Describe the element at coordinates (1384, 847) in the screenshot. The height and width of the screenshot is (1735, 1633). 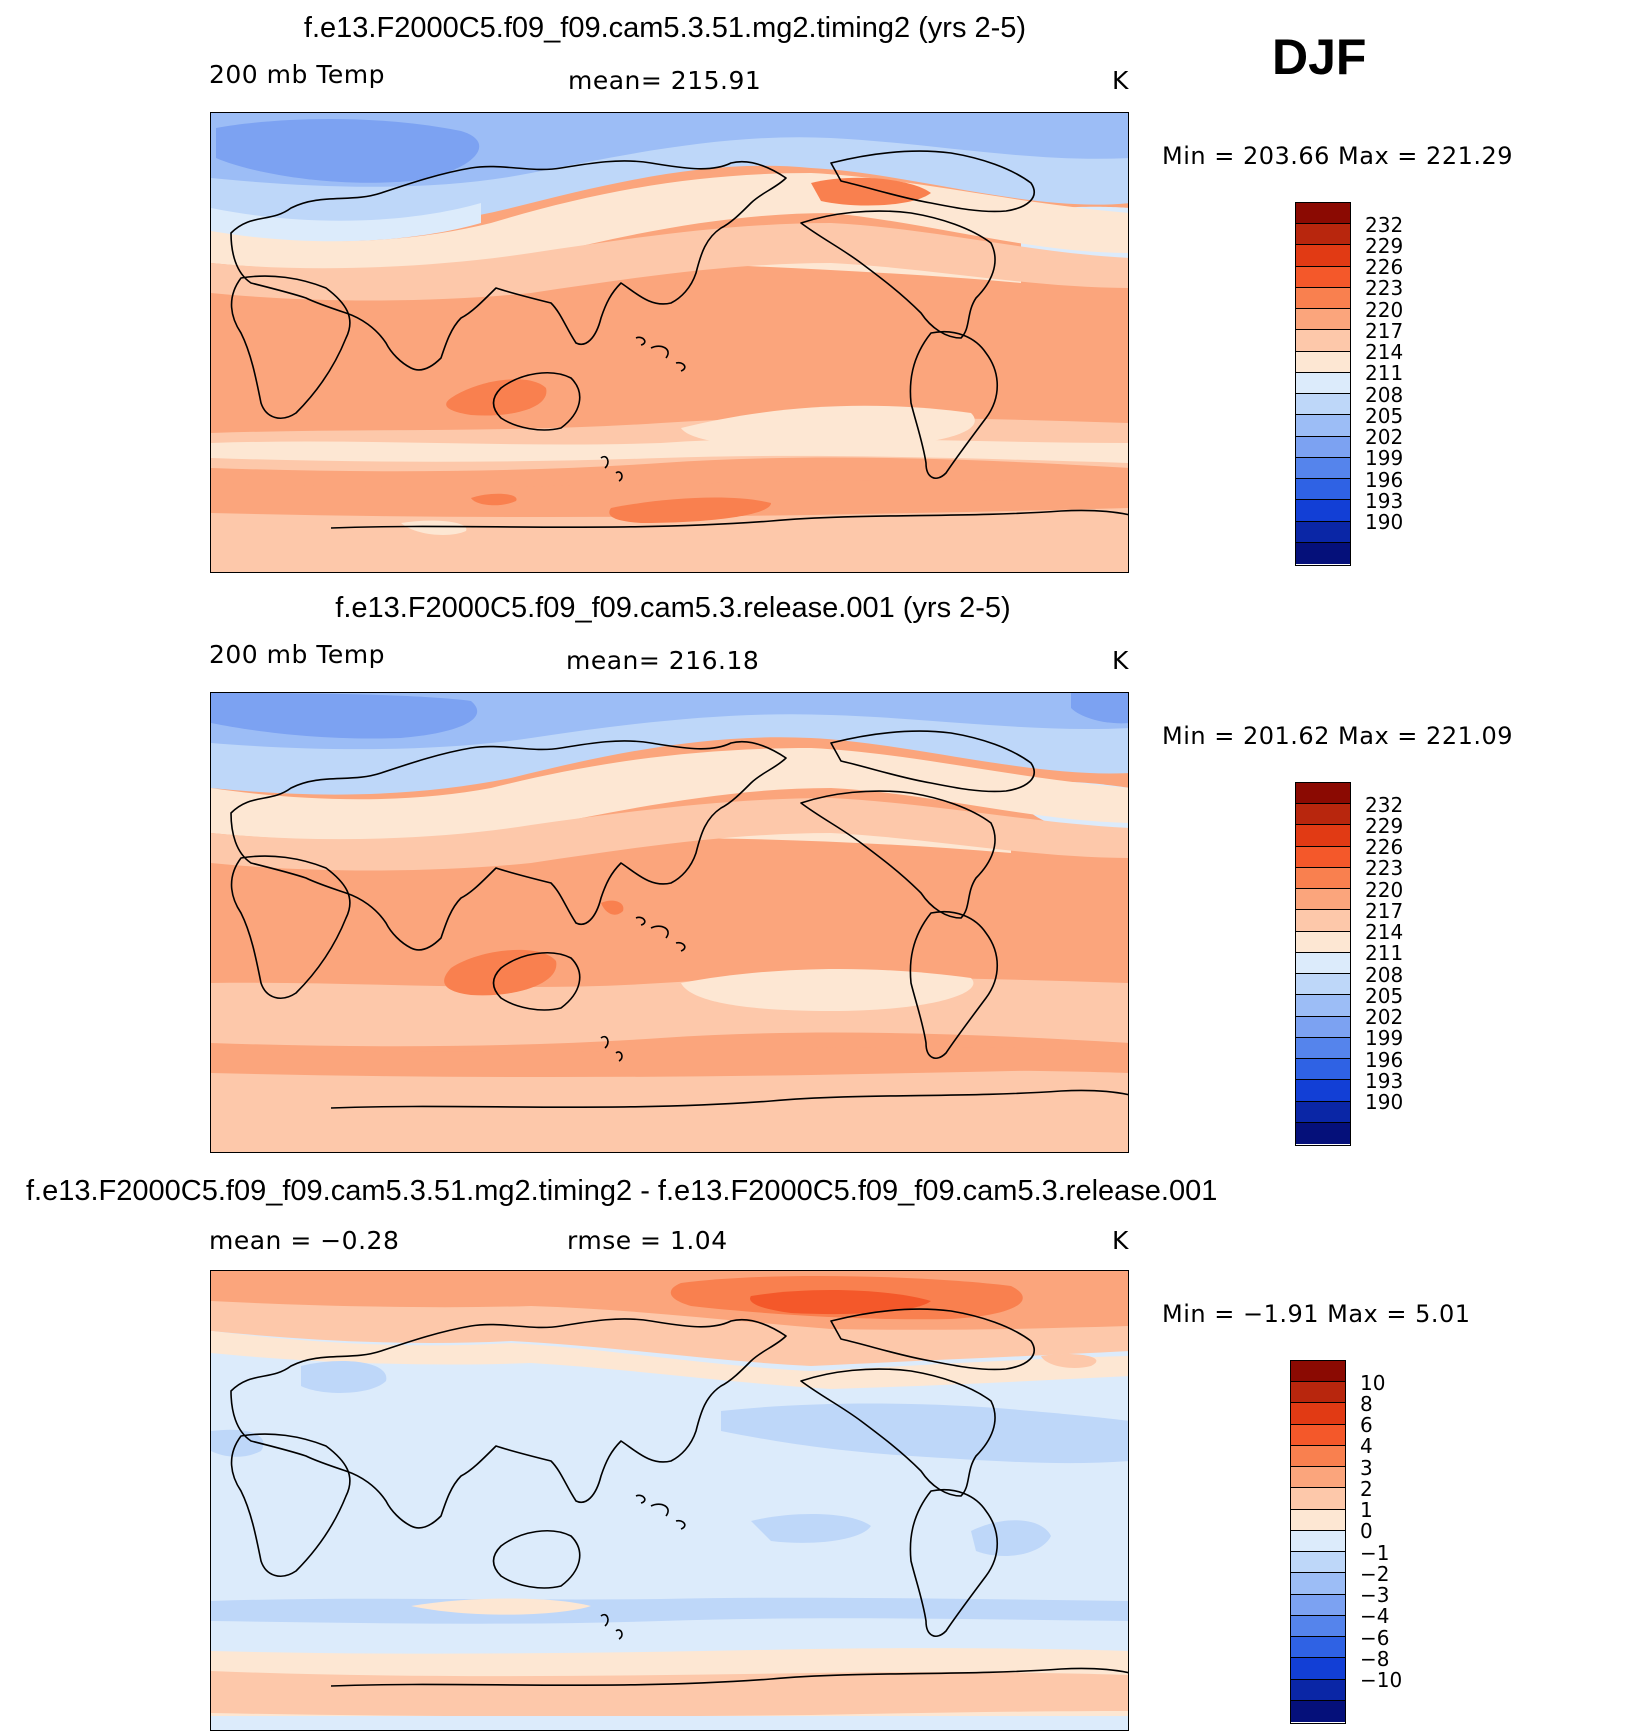
I see `colorbar-tick-label: 226` at that location.